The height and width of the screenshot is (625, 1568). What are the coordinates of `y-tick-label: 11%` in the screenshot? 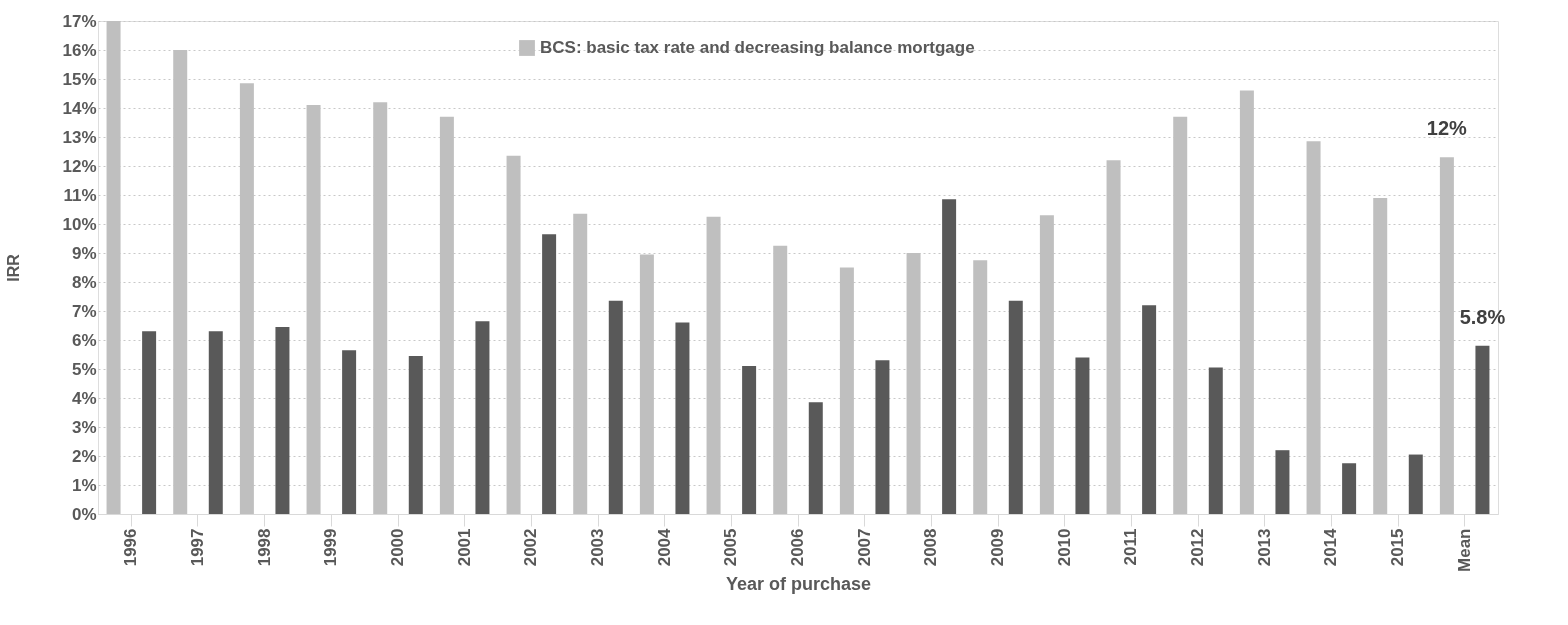 It's located at (80, 195).